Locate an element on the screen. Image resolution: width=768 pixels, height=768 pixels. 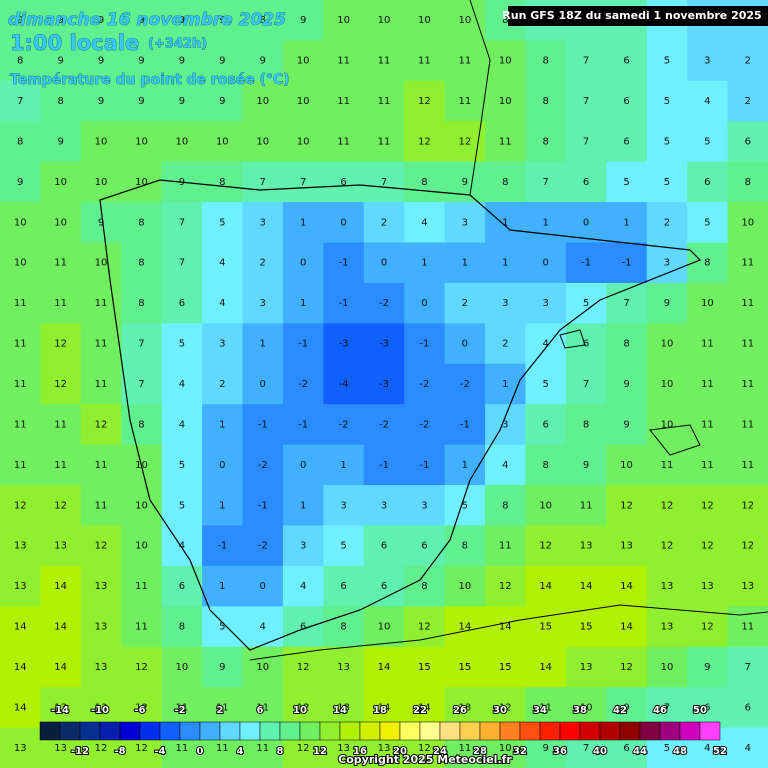
colorbar-label: 16 is located at coordinates (360, 751).